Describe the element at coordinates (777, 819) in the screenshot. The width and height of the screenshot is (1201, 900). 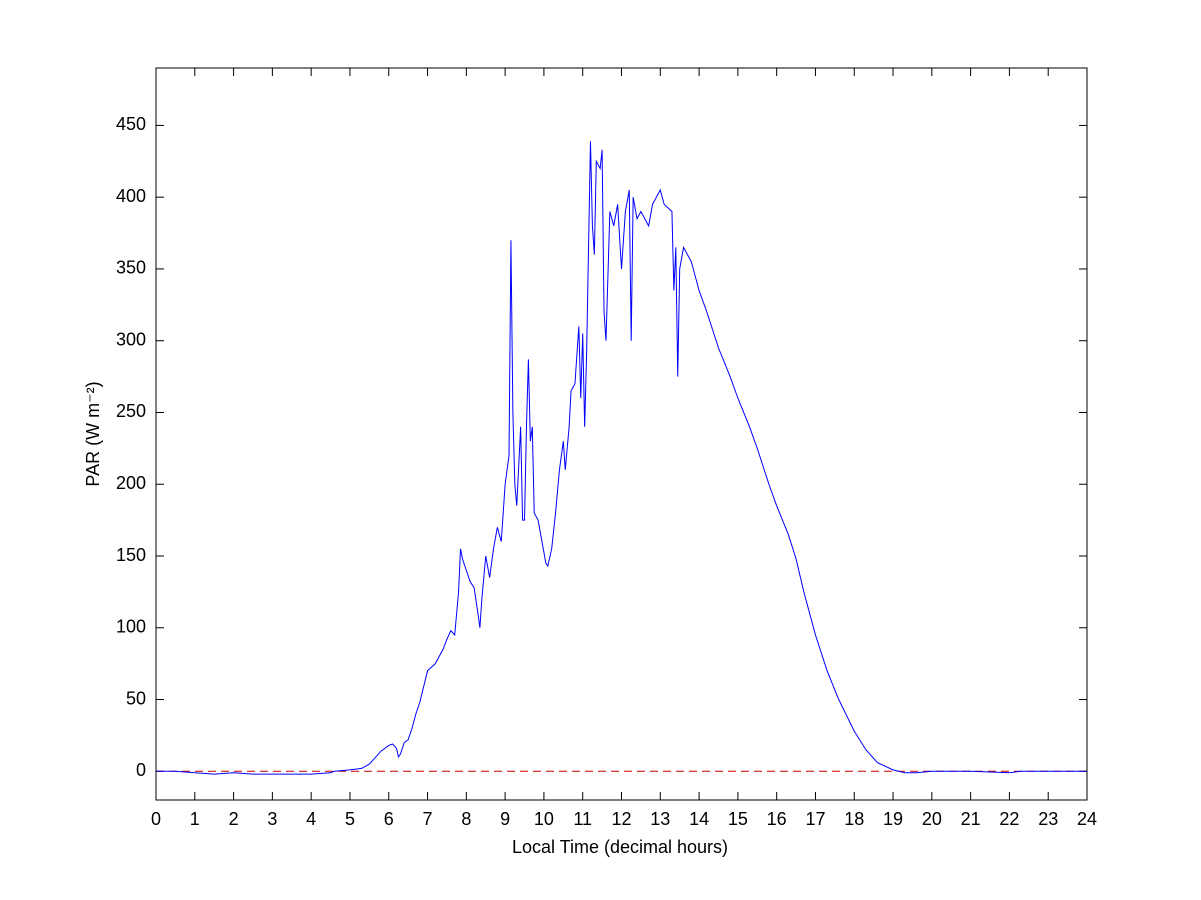
I see `x-tick-label: 16` at that location.